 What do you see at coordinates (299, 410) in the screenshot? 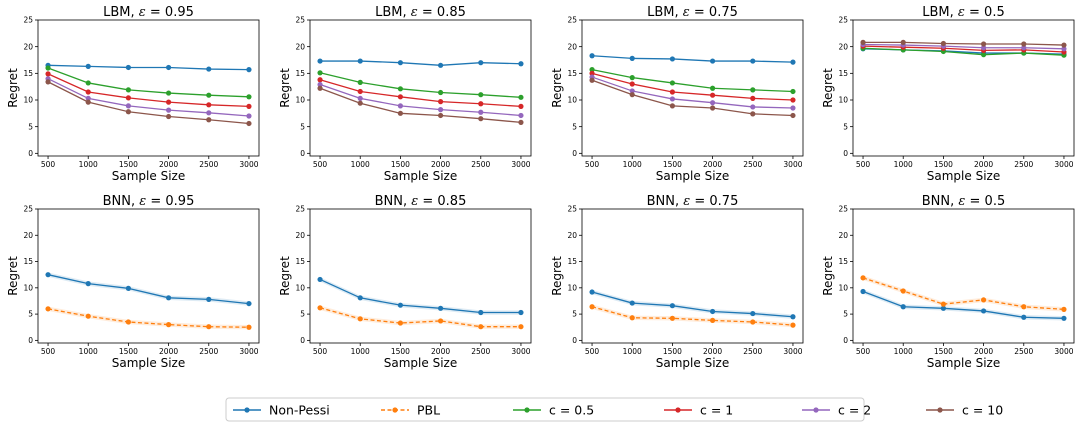
I see `legend-label: Non-Pessi` at bounding box center [299, 410].